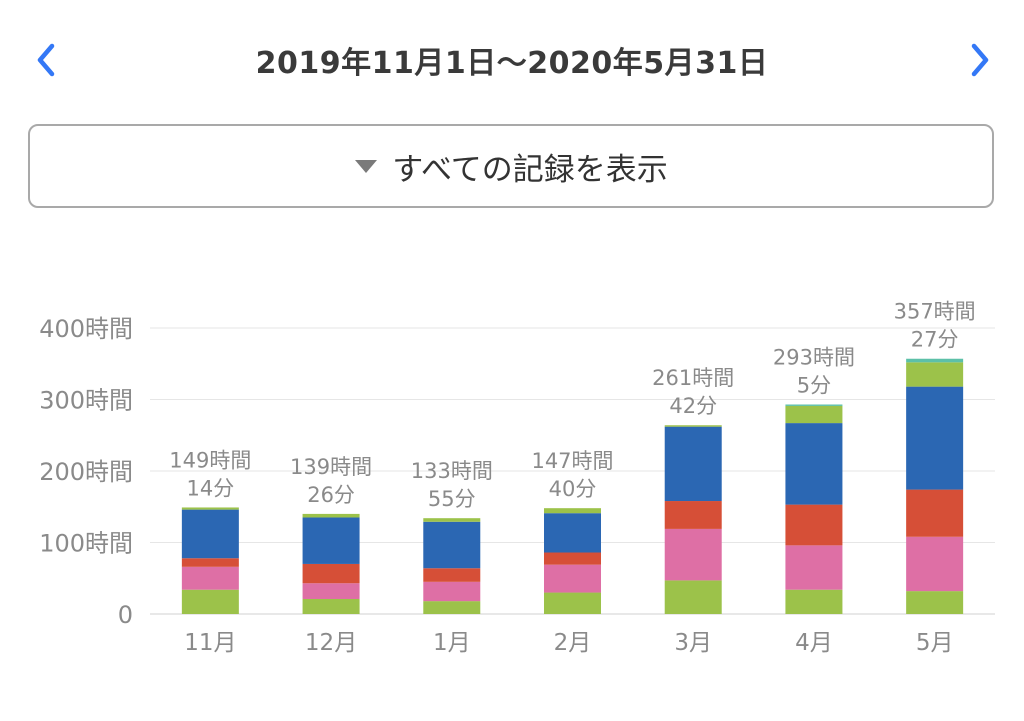 The image size is (1024, 721). What do you see at coordinates (210, 460) in the screenshot?
I see `total-hours-label: 149時間` at bounding box center [210, 460].